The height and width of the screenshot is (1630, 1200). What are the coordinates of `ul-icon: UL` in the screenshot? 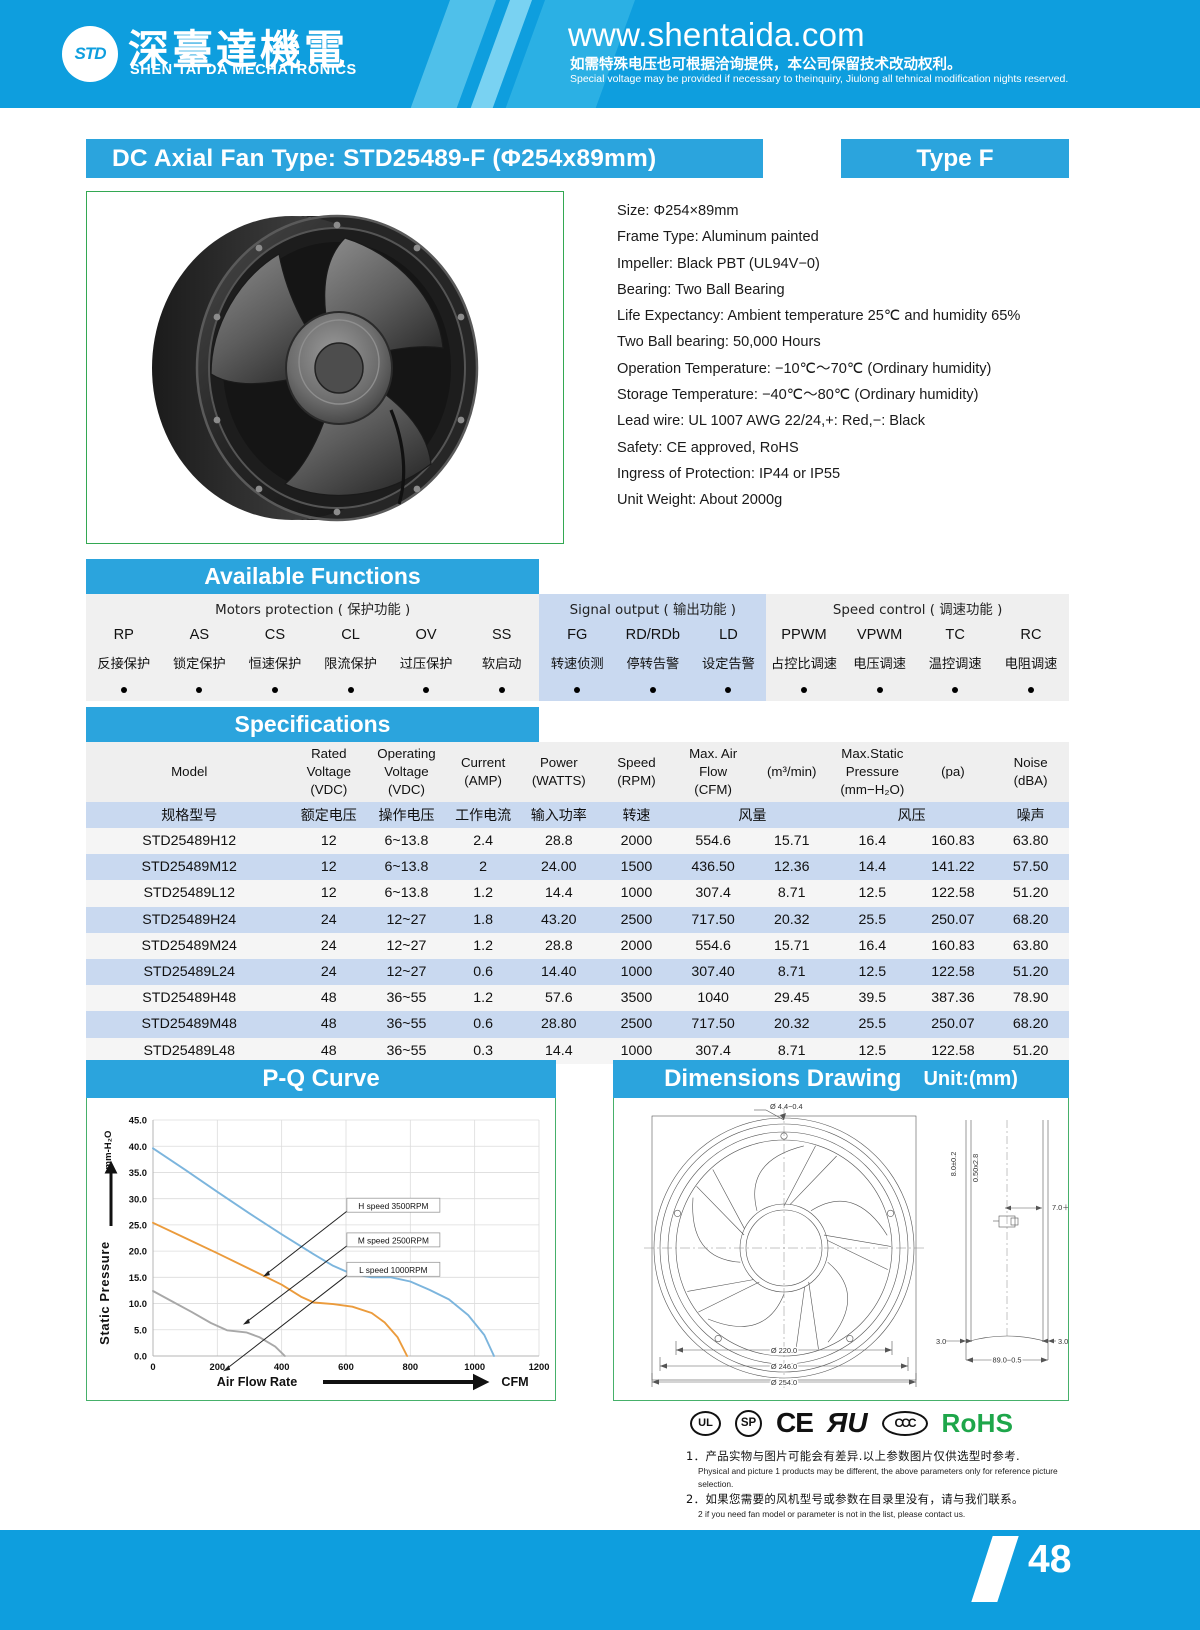 It's located at (705, 1423).